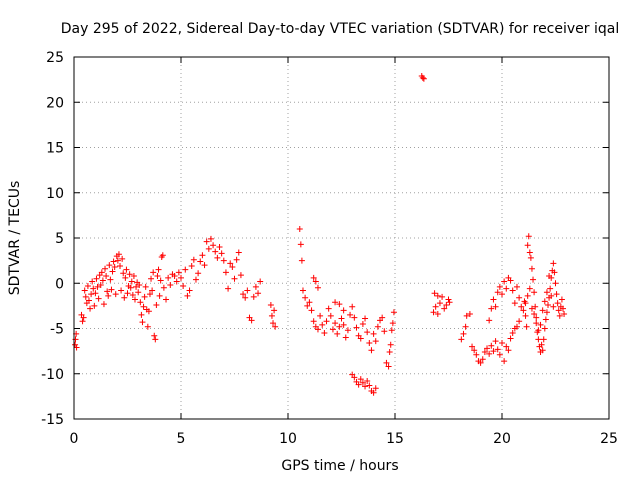 The image size is (640, 480). Describe the element at coordinates (339, 466) in the screenshot. I see `x-axis-label: GPS time / hours` at that location.